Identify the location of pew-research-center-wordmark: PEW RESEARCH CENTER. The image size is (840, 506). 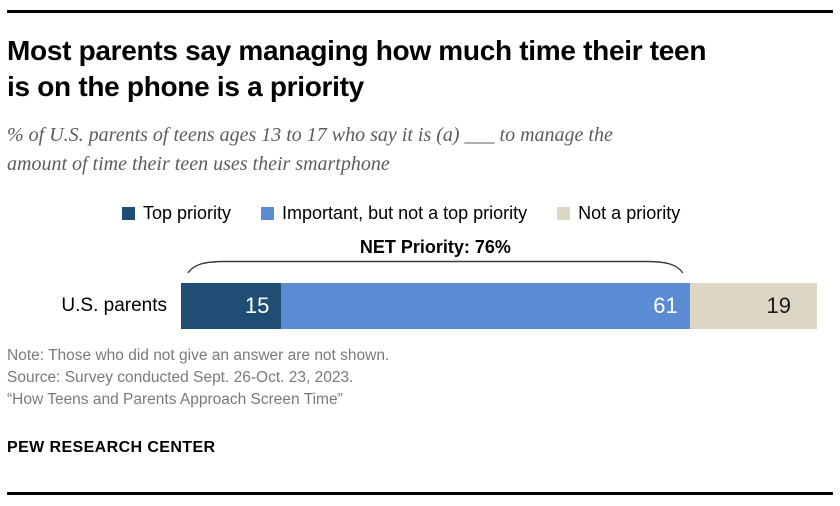
(111, 447).